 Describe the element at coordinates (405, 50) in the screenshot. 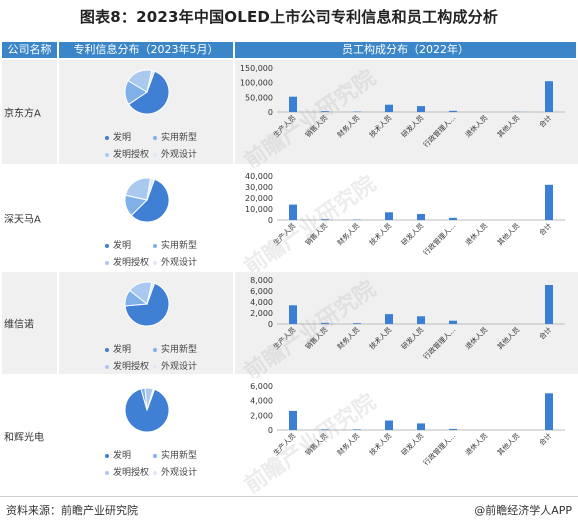

I see `header-staff: 员工构成分布（2022年）` at that location.